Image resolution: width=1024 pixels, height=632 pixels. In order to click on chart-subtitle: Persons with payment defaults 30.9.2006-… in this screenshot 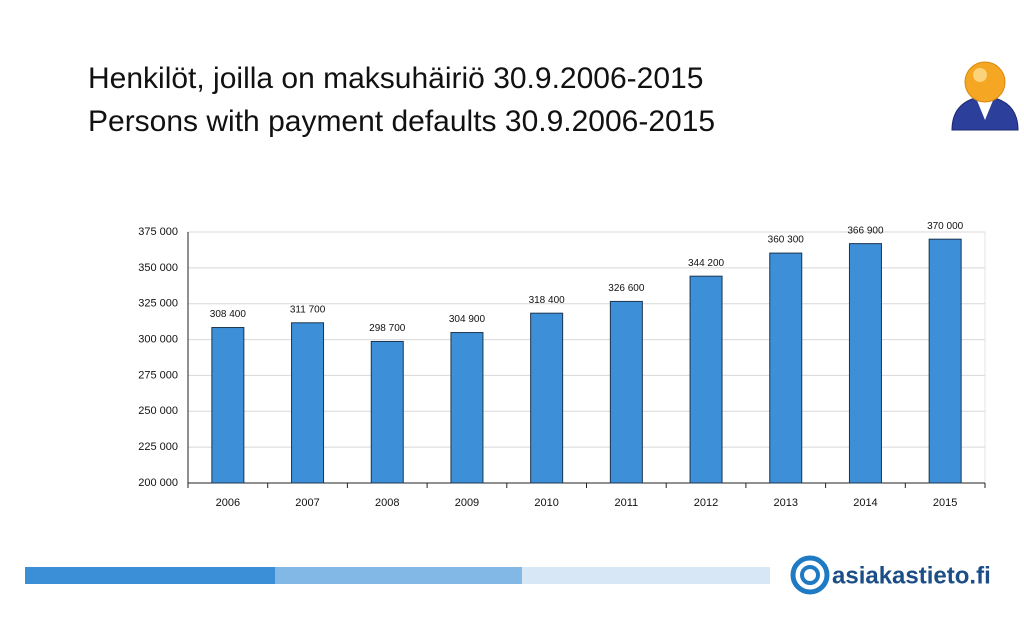, I will do `click(401, 121)`.